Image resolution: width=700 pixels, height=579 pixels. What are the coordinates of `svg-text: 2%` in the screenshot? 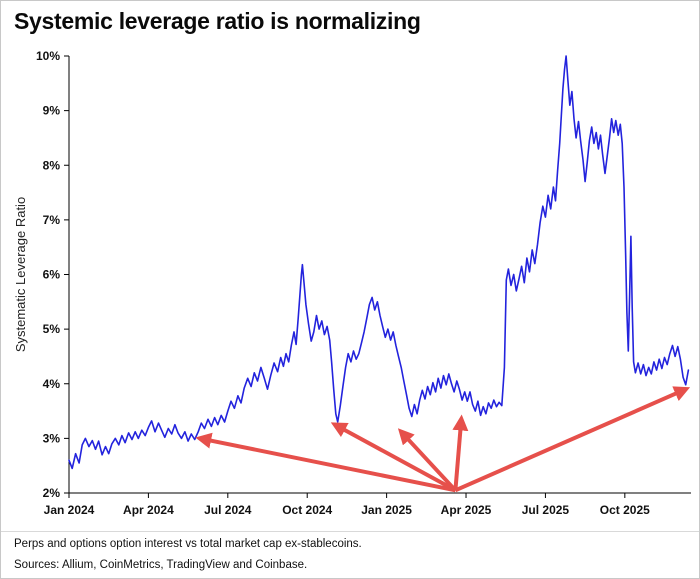 It's located at (52, 493).